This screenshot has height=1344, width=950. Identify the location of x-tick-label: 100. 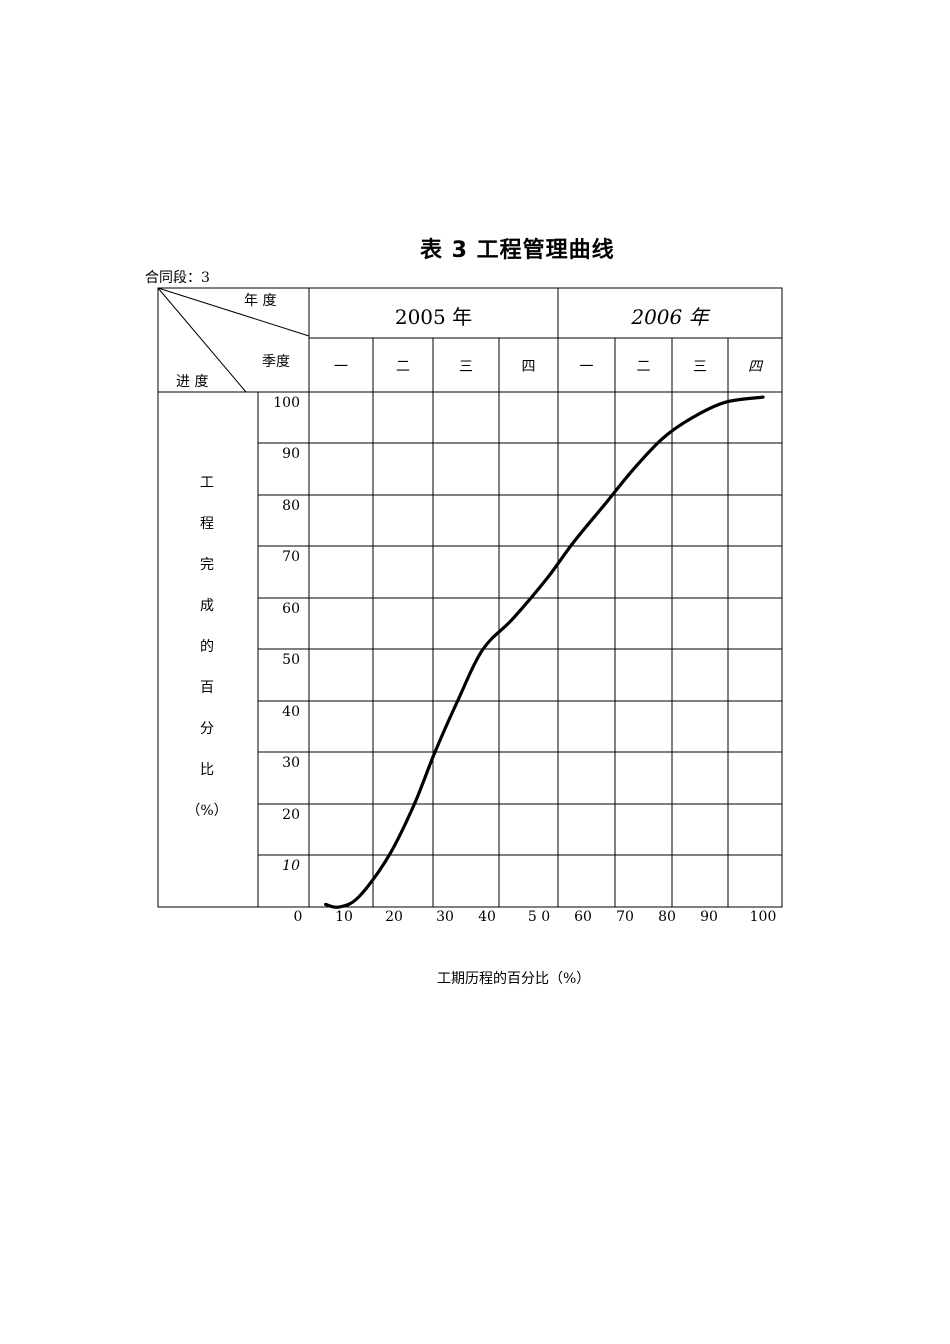
(763, 917).